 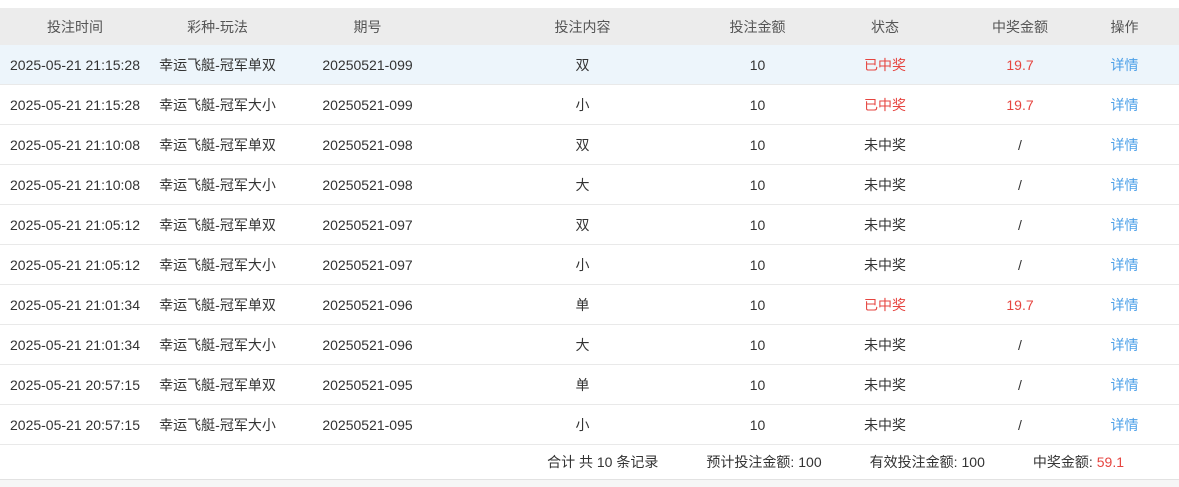 I want to click on expected-bet-amount-value: 100, so click(x=810, y=462).